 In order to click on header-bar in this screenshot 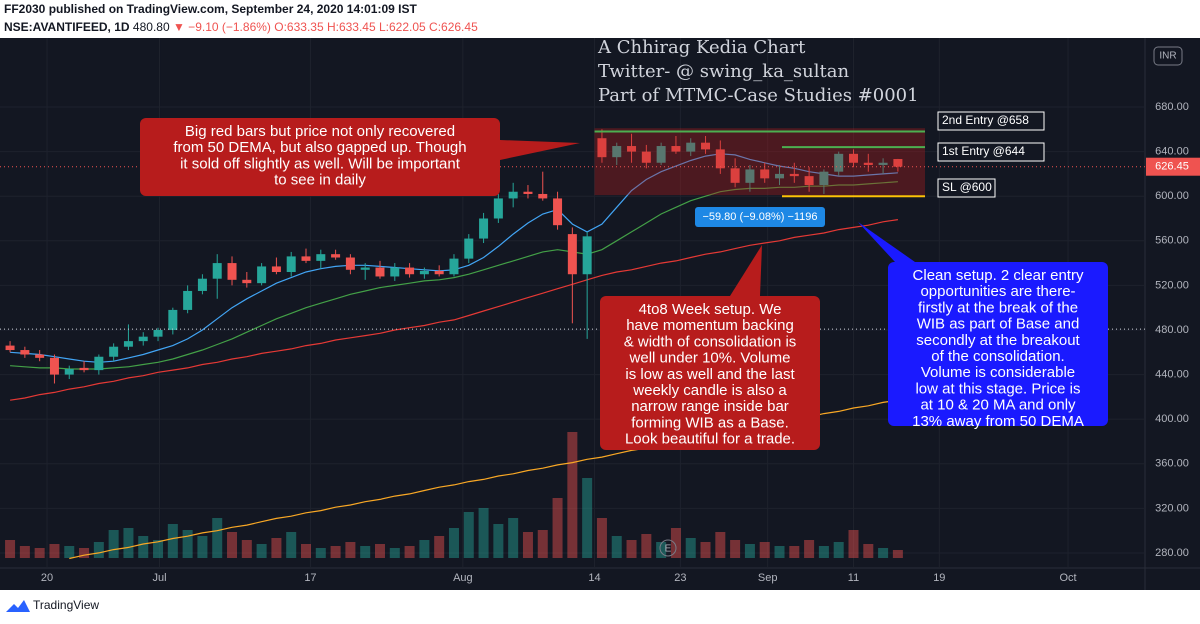, I will do `click(600, 19)`.